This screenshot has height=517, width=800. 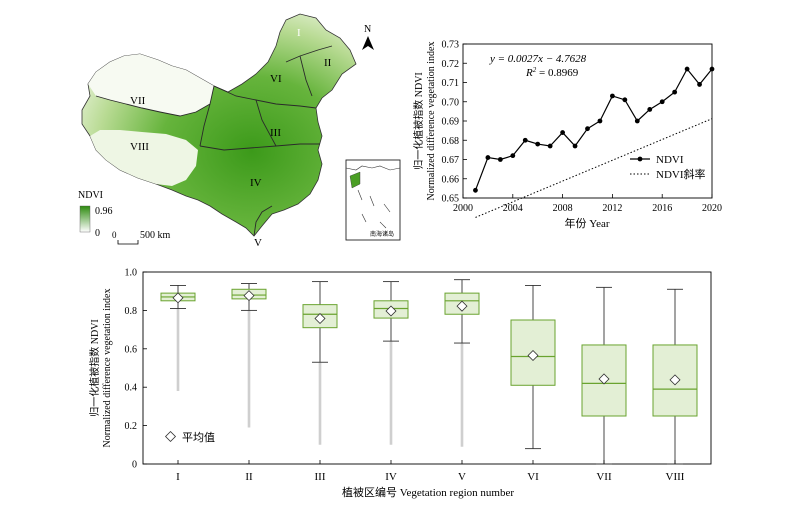 I want to click on region-label-v: V, so click(x=258, y=243).